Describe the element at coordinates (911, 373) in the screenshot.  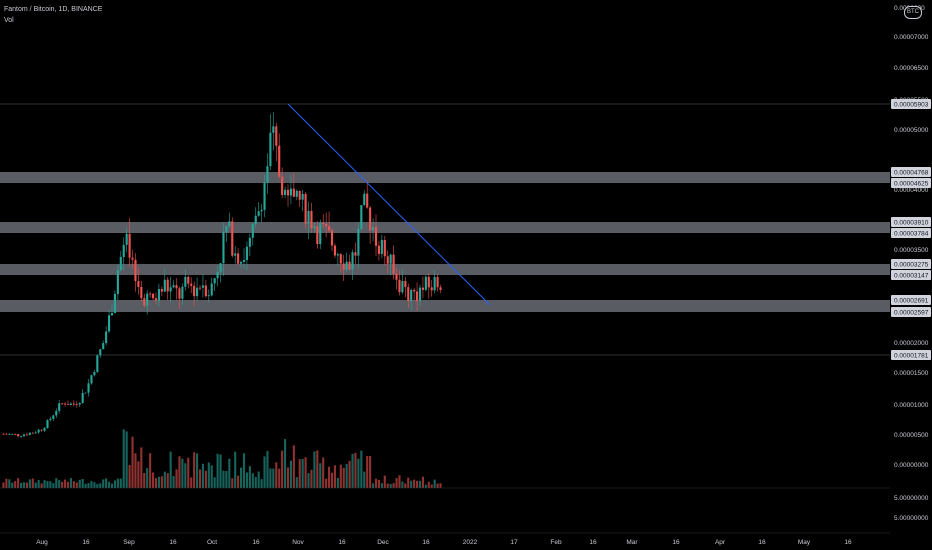
I see `price-axis-tick-label: 0.00001500` at that location.